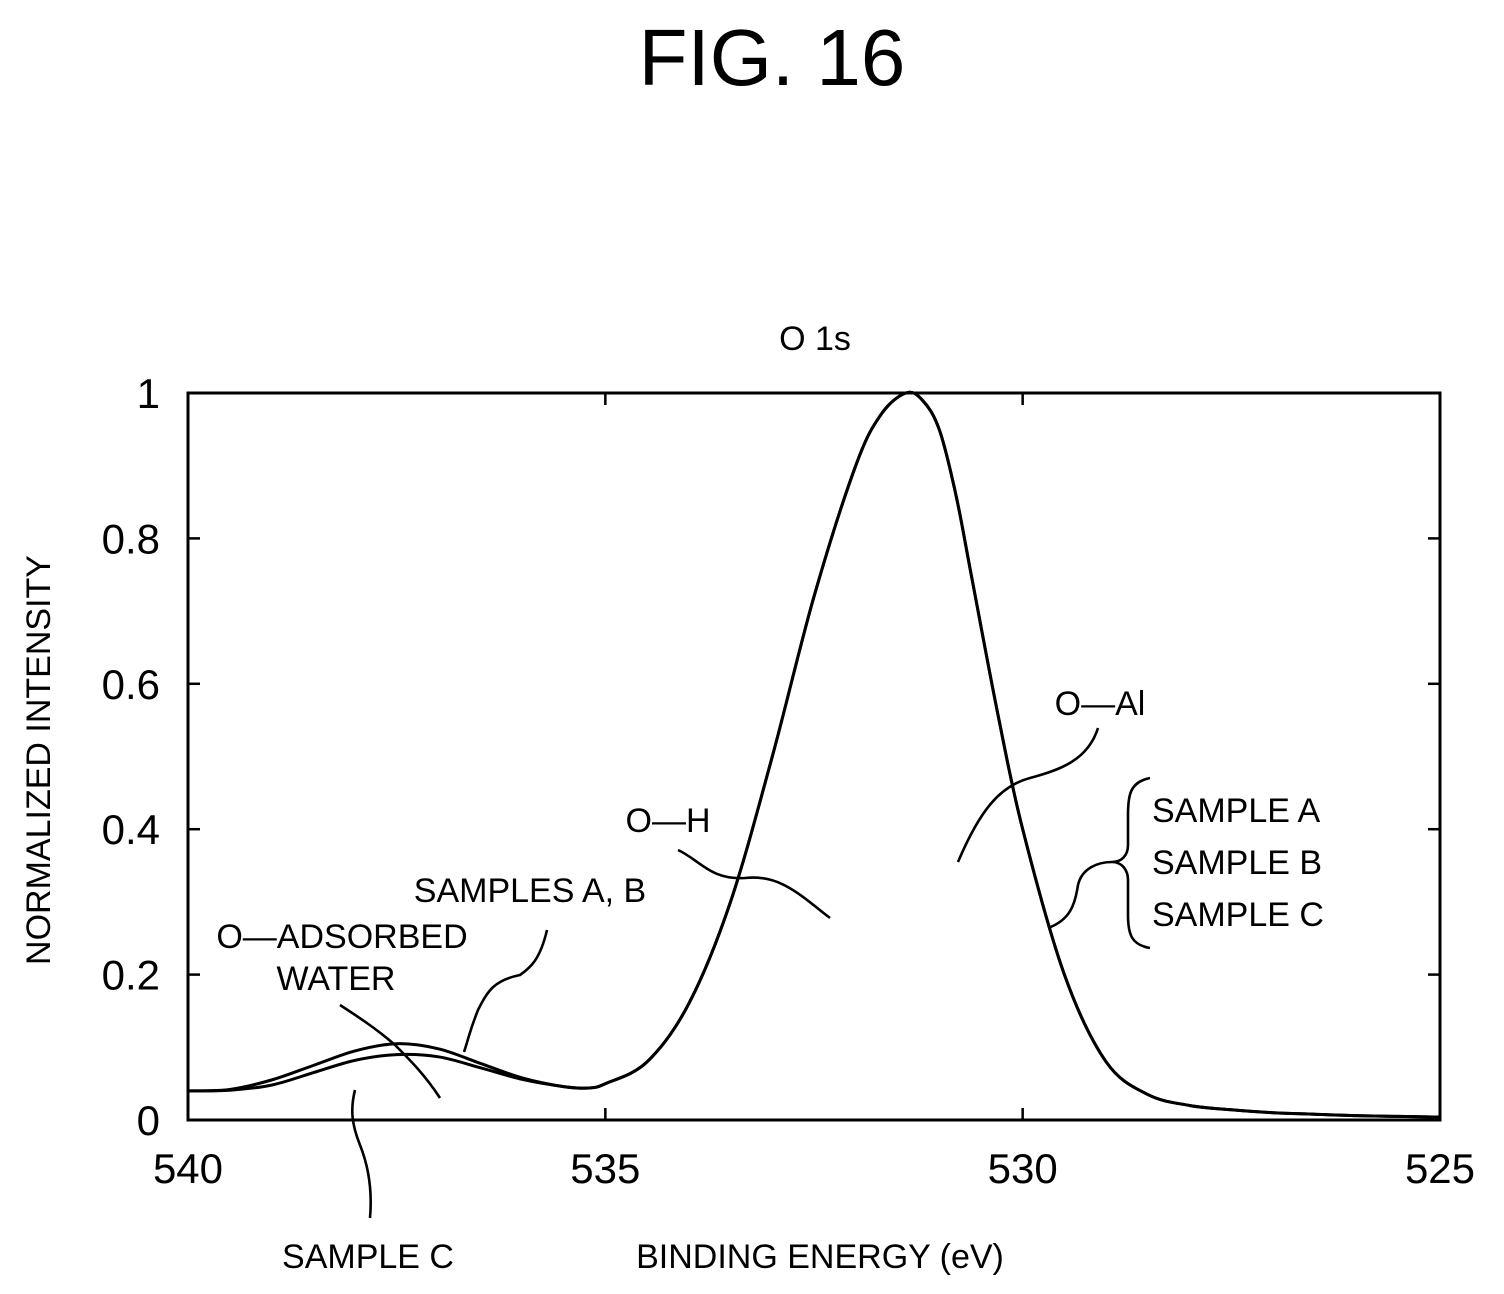  I want to click on x-tick-label: 540, so click(188, 1168).